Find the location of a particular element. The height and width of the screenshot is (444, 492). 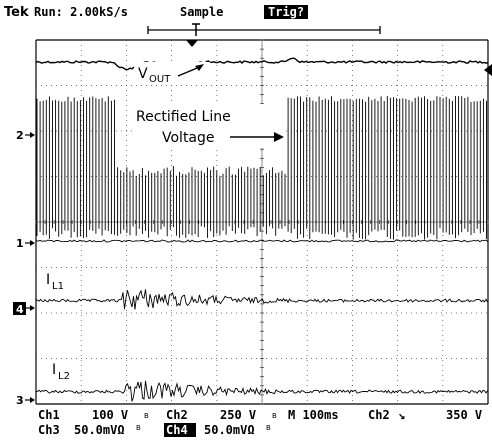

vout-label-subscript: OUT is located at coordinates (160, 79).